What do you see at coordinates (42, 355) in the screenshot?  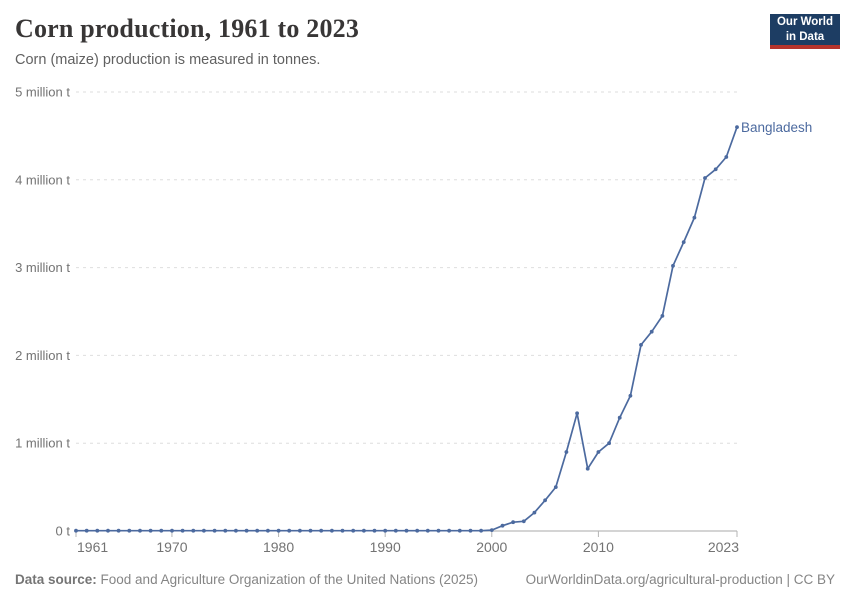 I see `svg-text: 2 million t` at bounding box center [42, 355].